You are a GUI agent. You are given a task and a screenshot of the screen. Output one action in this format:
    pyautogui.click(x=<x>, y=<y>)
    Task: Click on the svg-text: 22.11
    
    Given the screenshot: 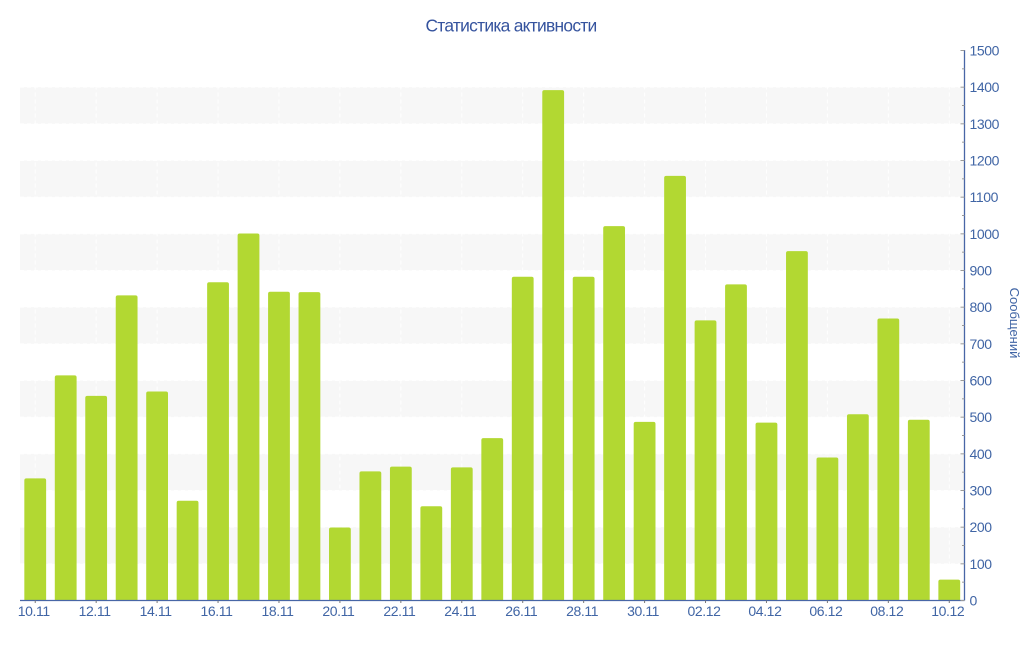 What is the action you would take?
    pyautogui.click(x=399, y=611)
    